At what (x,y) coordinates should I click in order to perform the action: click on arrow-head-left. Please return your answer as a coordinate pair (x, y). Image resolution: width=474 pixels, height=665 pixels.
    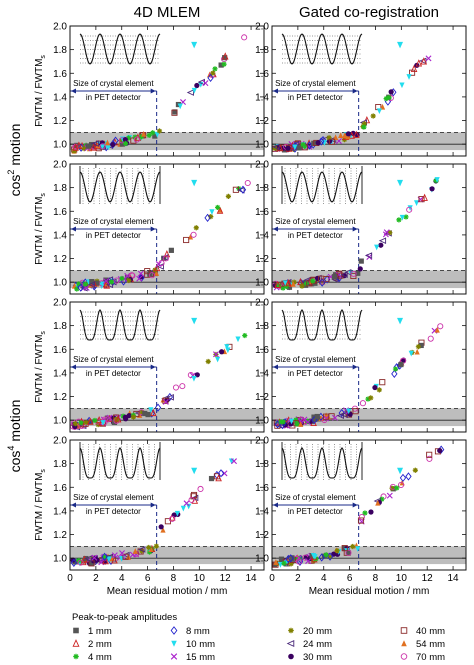
    Looking at the image, I should click on (275, 505).